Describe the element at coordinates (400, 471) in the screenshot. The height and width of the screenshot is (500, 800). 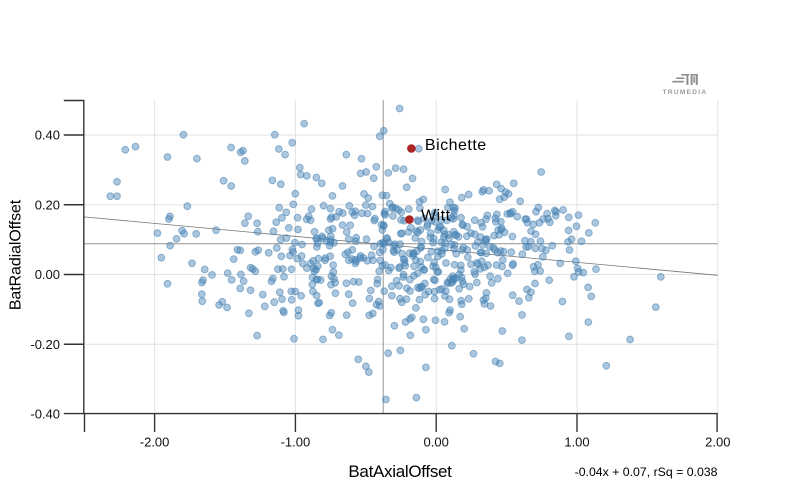
I see `svg-text: BatAxialOffset` at that location.